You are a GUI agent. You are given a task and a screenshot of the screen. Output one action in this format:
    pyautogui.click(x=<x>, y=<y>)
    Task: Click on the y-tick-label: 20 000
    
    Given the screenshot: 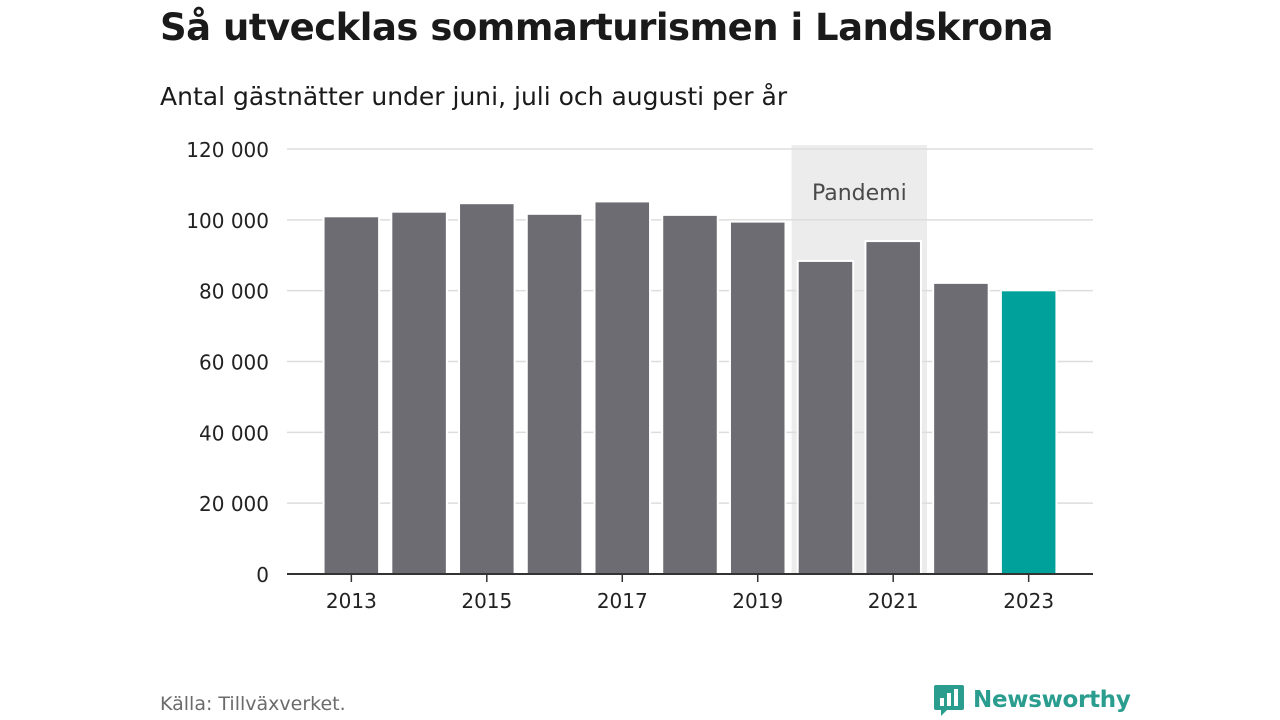 What is the action you would take?
    pyautogui.click(x=234, y=504)
    